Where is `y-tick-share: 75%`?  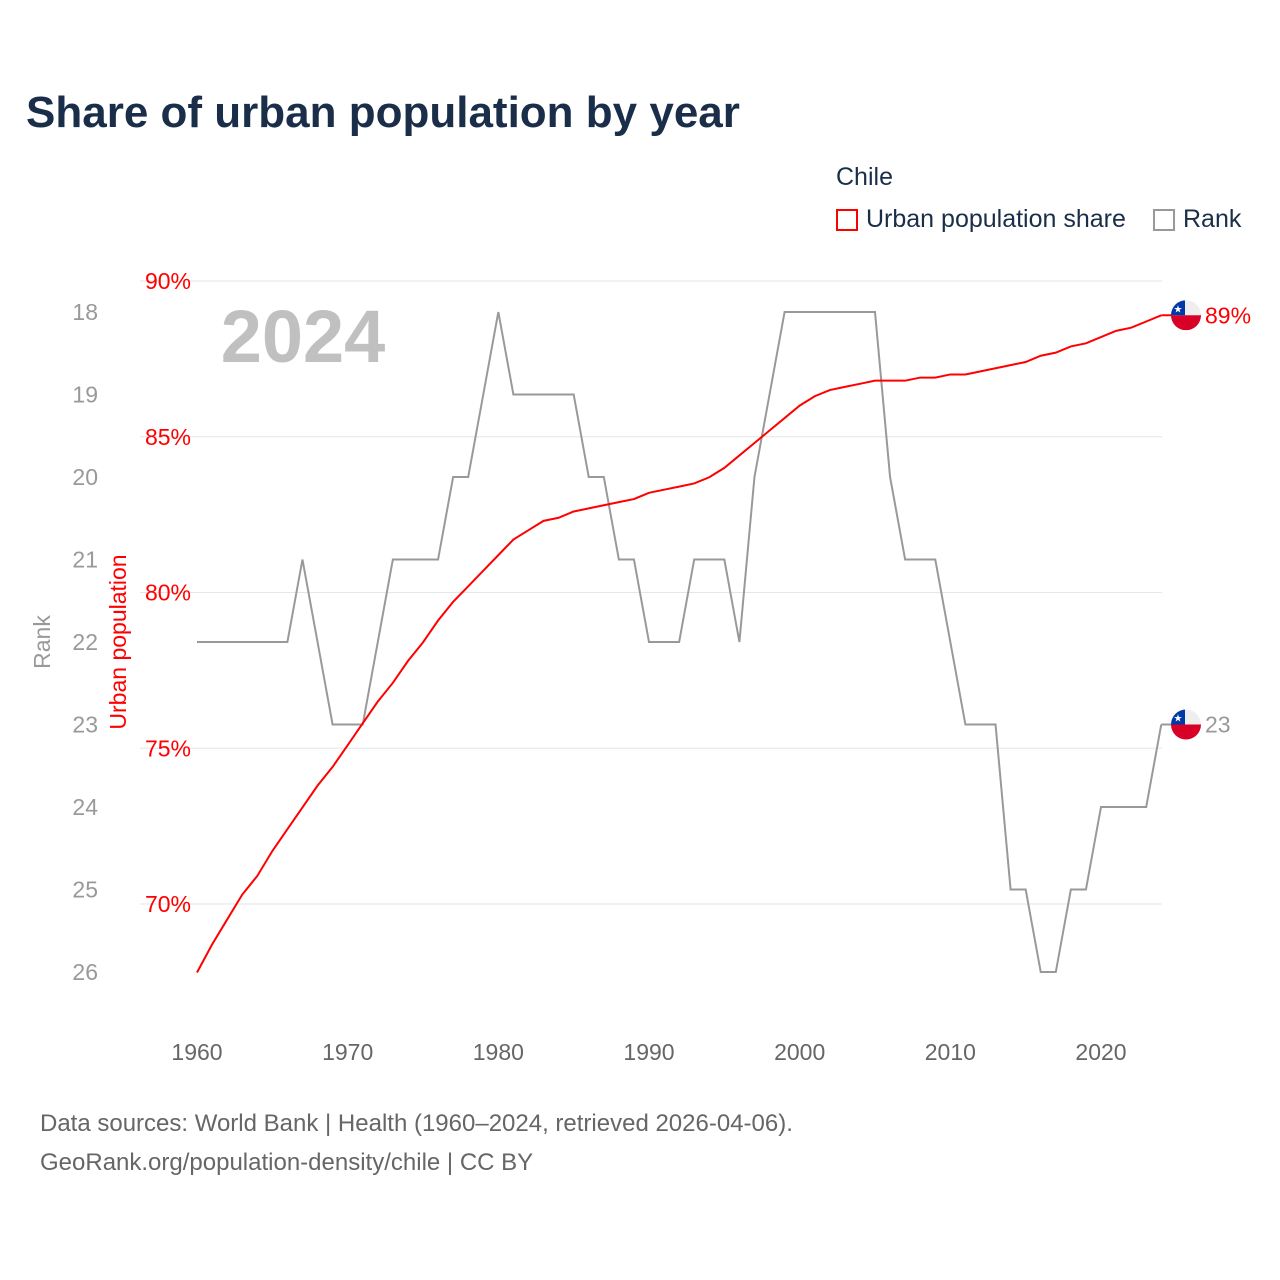
y-tick-share: 75% is located at coordinates (168, 748).